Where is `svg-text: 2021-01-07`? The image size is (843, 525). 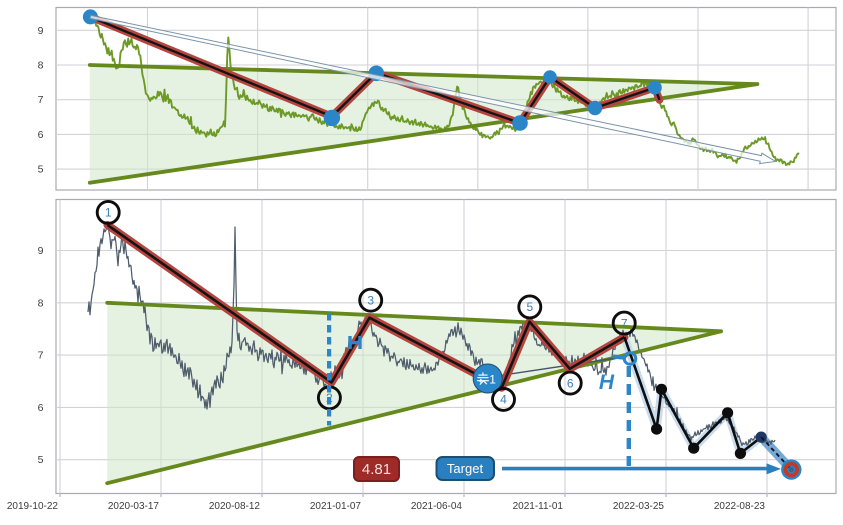
svg-text: 2021-01-07 is located at coordinates (336, 506).